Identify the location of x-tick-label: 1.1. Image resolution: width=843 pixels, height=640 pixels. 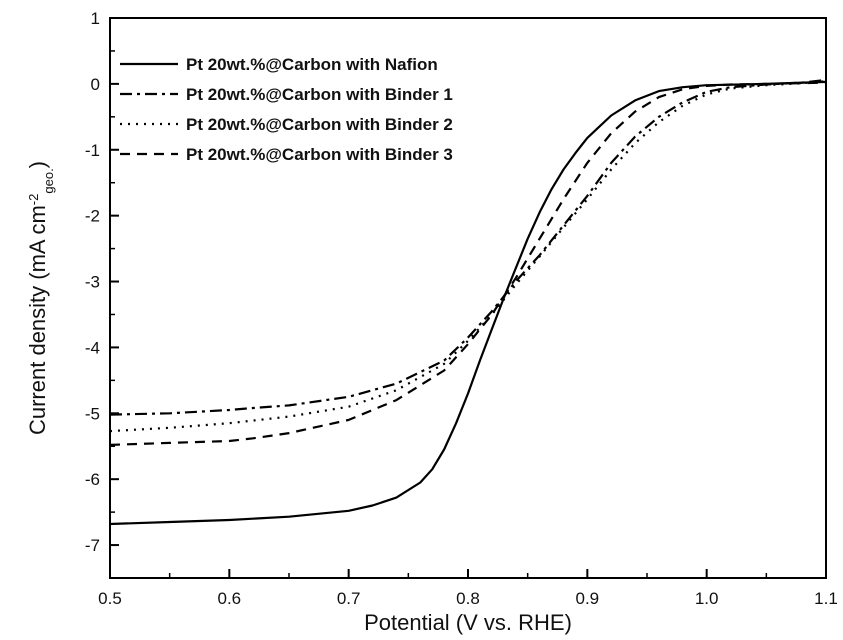
(826, 598).